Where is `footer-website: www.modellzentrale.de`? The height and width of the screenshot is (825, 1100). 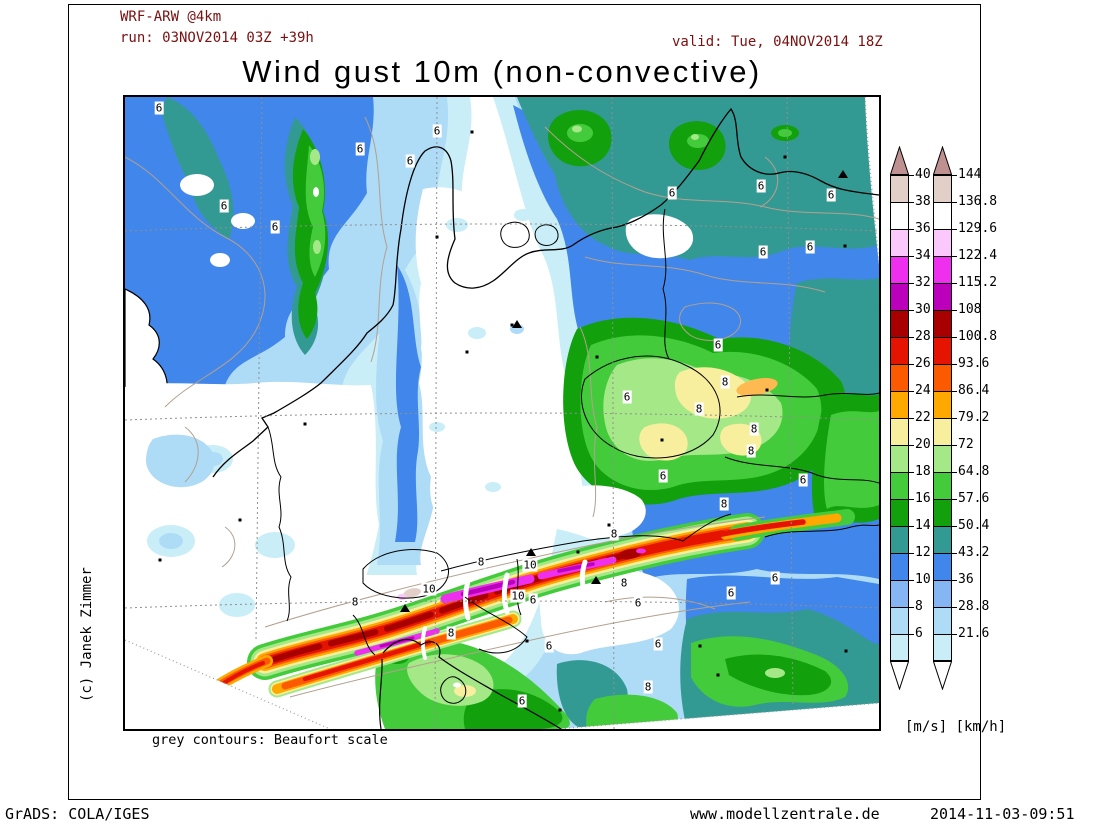
footer-website: www.modellzentrale.de is located at coordinates (785, 814).